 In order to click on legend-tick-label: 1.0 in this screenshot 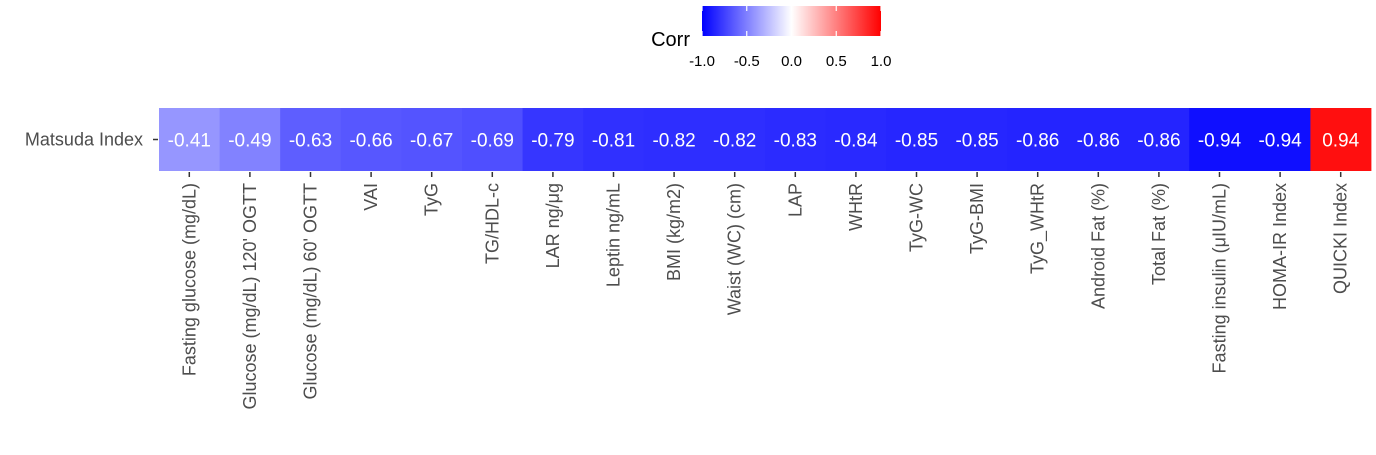, I will do `click(881, 61)`.